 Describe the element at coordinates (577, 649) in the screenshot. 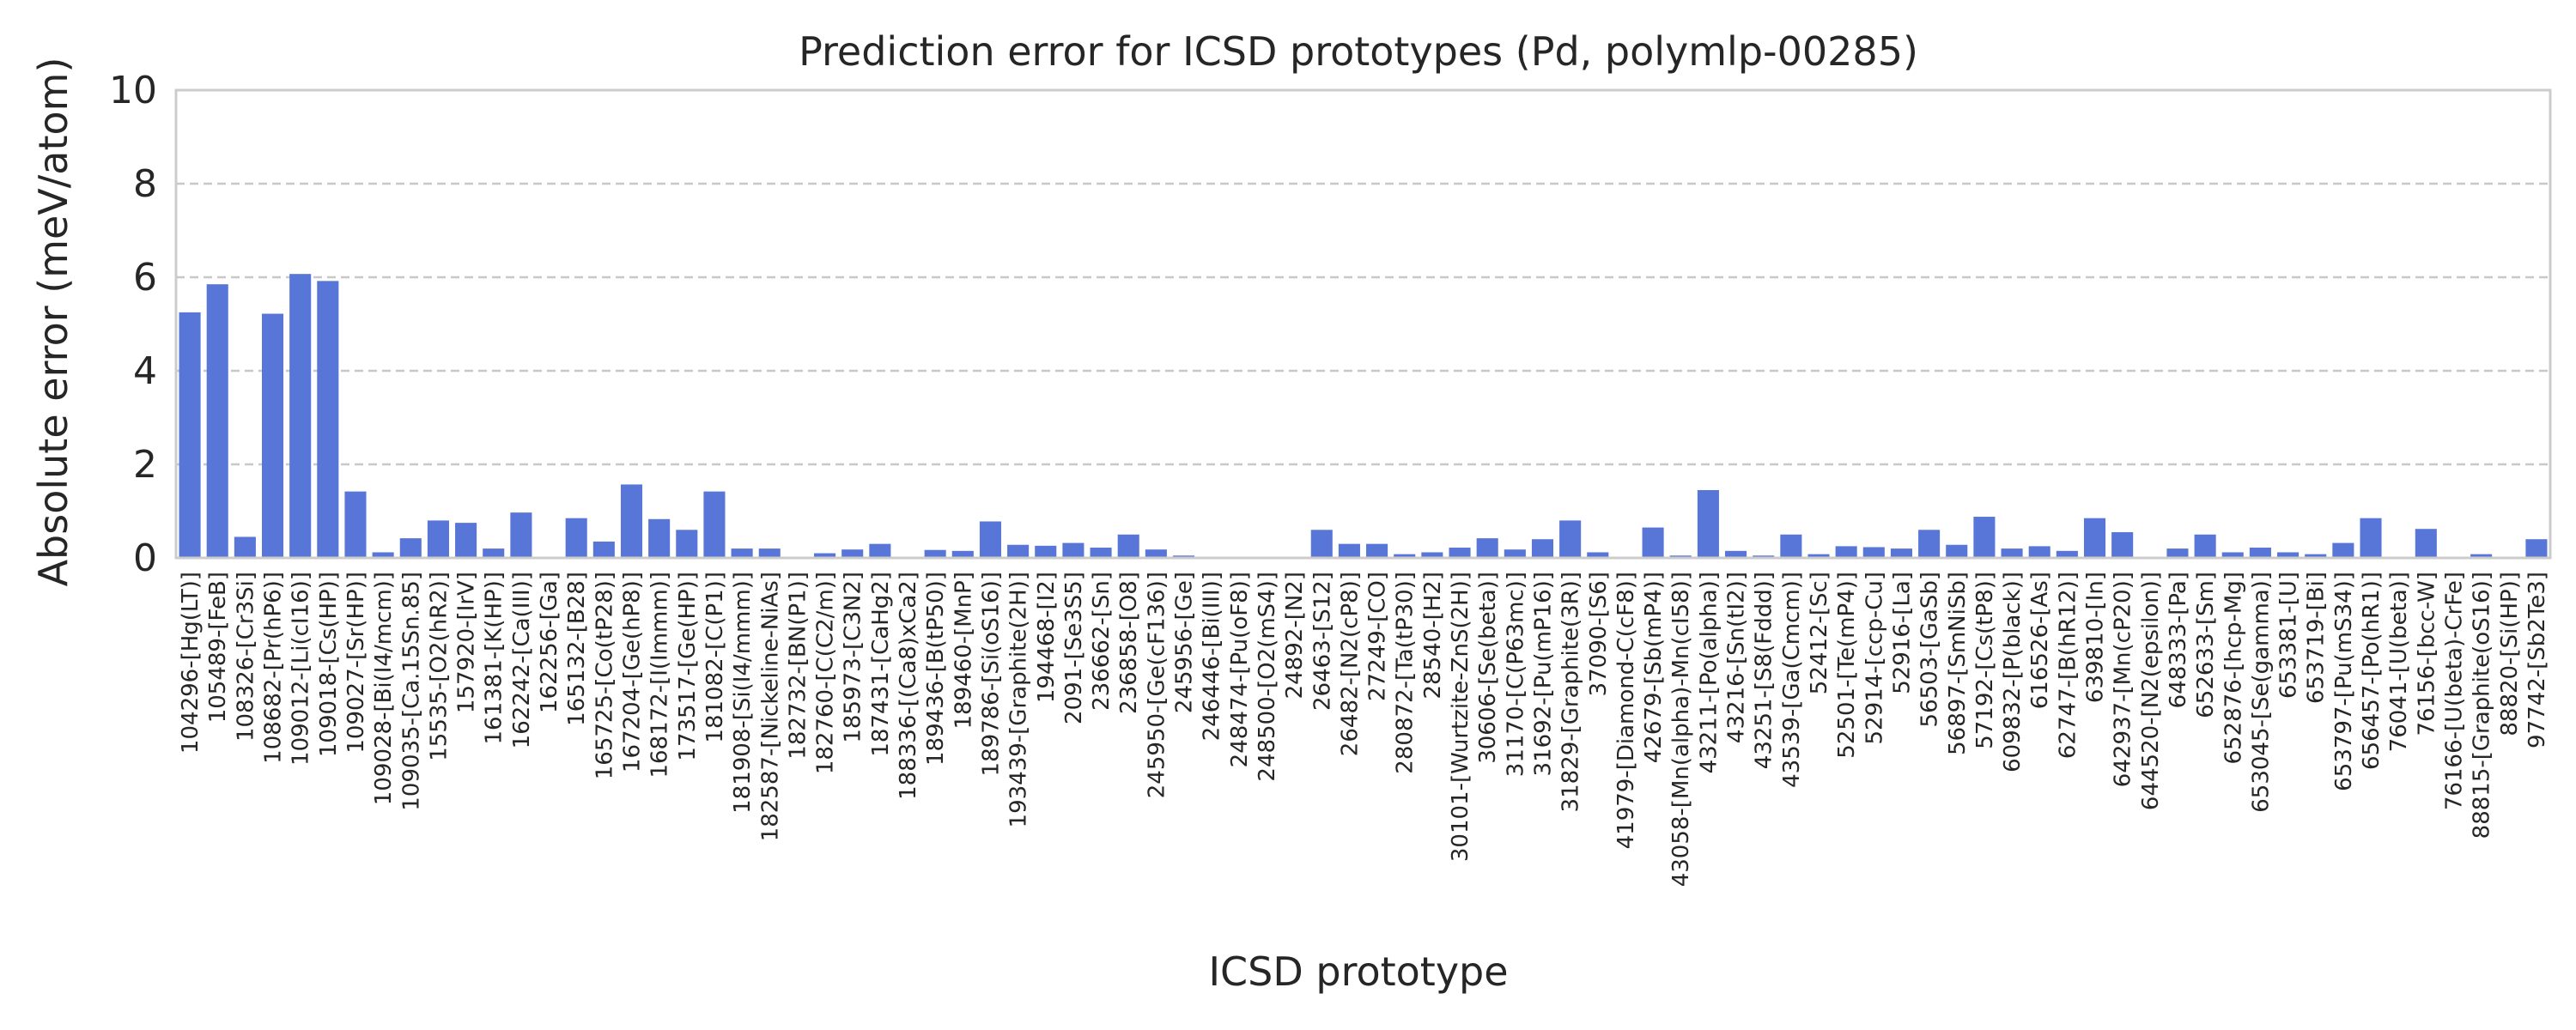

I see `x-tick-label: 165132-[B28]` at that location.